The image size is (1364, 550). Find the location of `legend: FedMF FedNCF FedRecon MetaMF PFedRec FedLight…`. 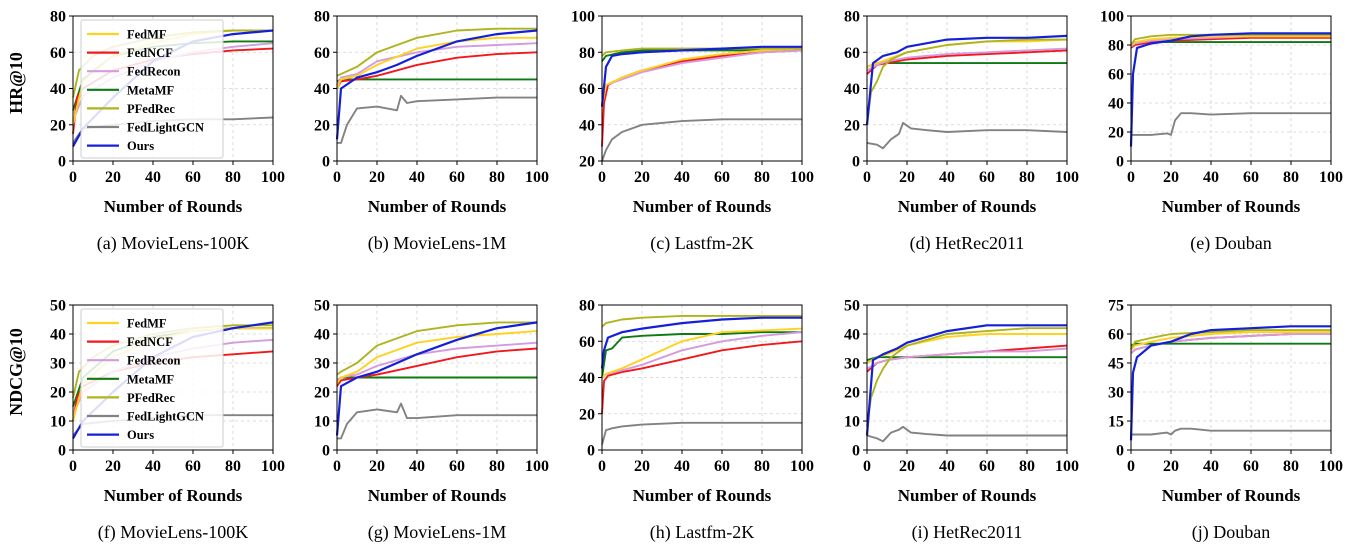

legend: FedMF FedNCF FedRecon MetaMF PFedRec FedLight… is located at coordinates (152, 89).